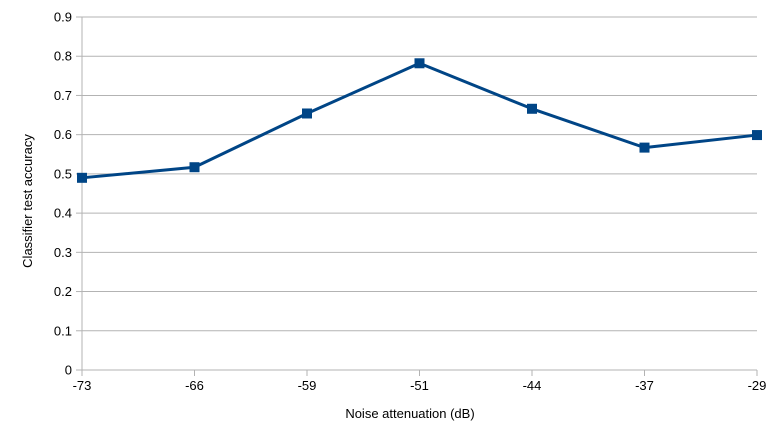  I want to click on y-tick-label: 0.2, so click(63, 291).